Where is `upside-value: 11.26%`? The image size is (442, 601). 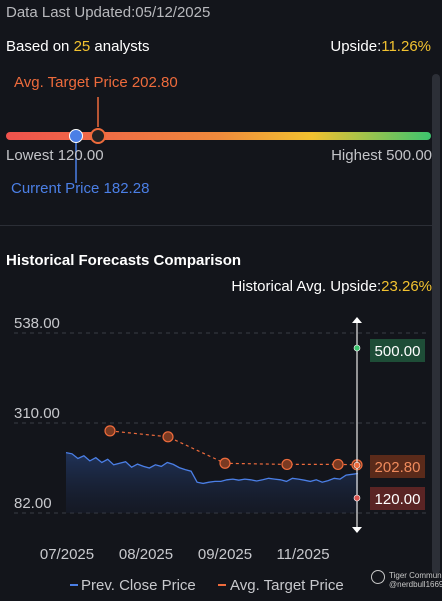 upside-value: 11.26% is located at coordinates (406, 46).